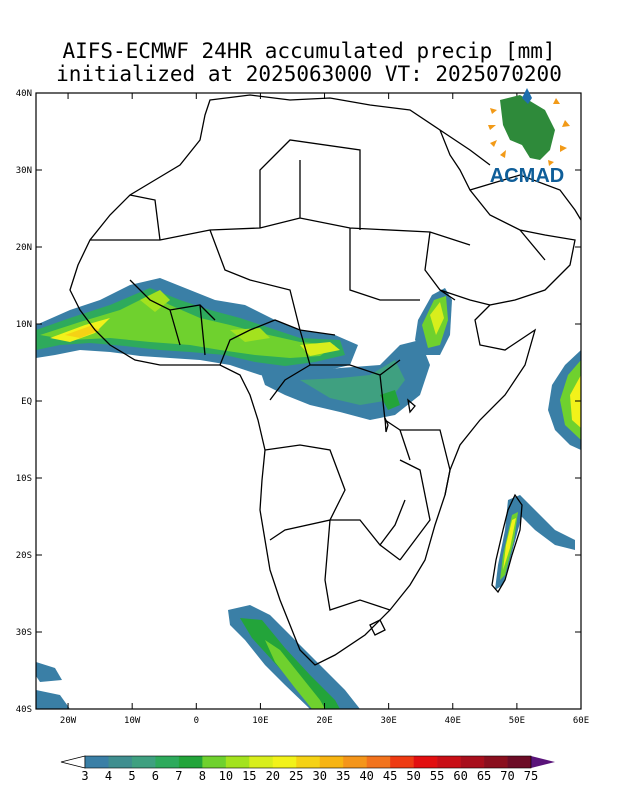 The image size is (618, 800). What do you see at coordinates (543, 762) in the screenshot?
I see `colorbar-over-arrow` at bounding box center [543, 762].